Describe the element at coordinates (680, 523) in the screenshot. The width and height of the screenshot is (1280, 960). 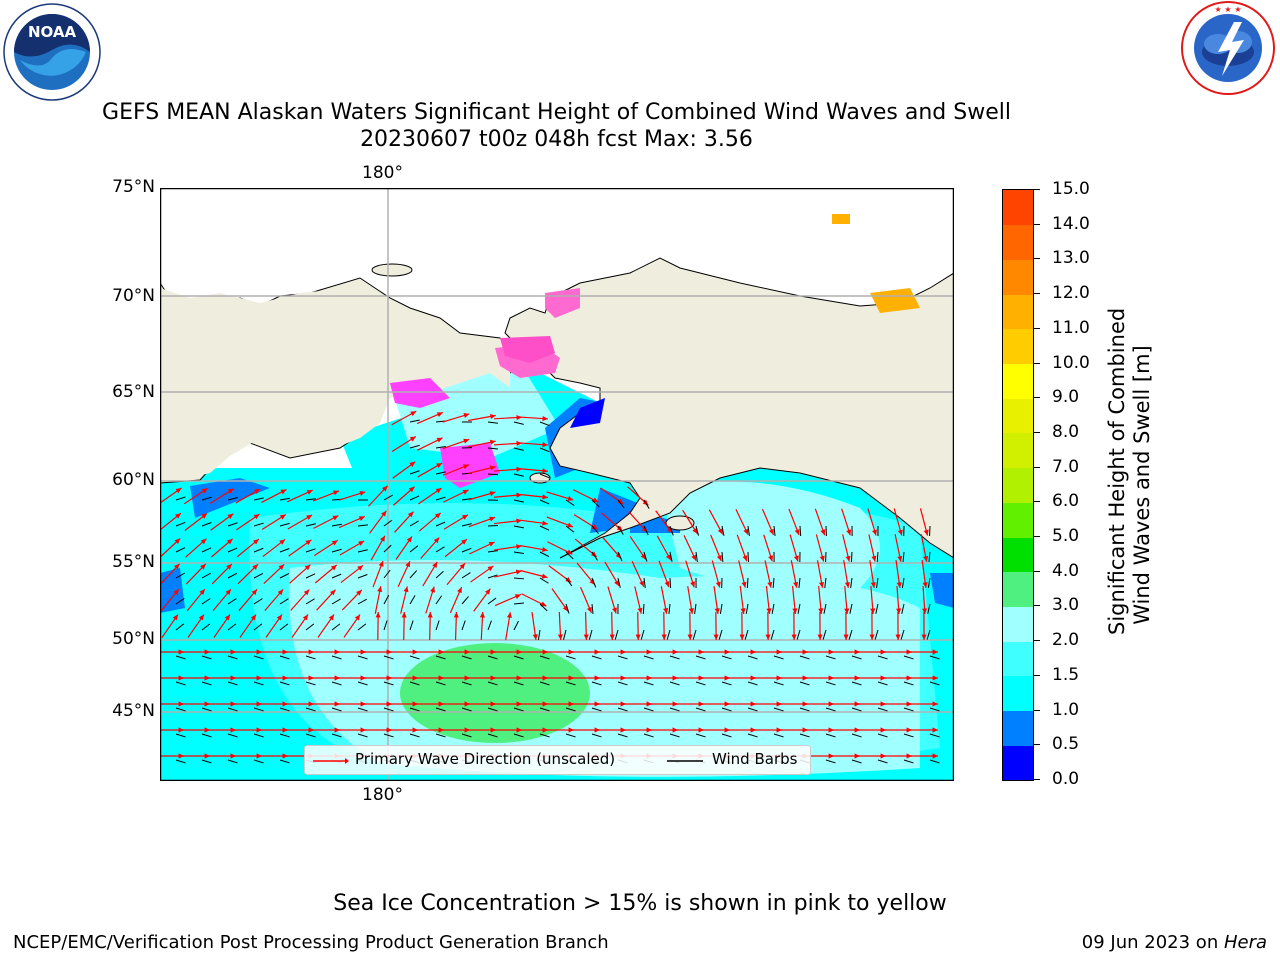
I see `island-kodiak` at that location.